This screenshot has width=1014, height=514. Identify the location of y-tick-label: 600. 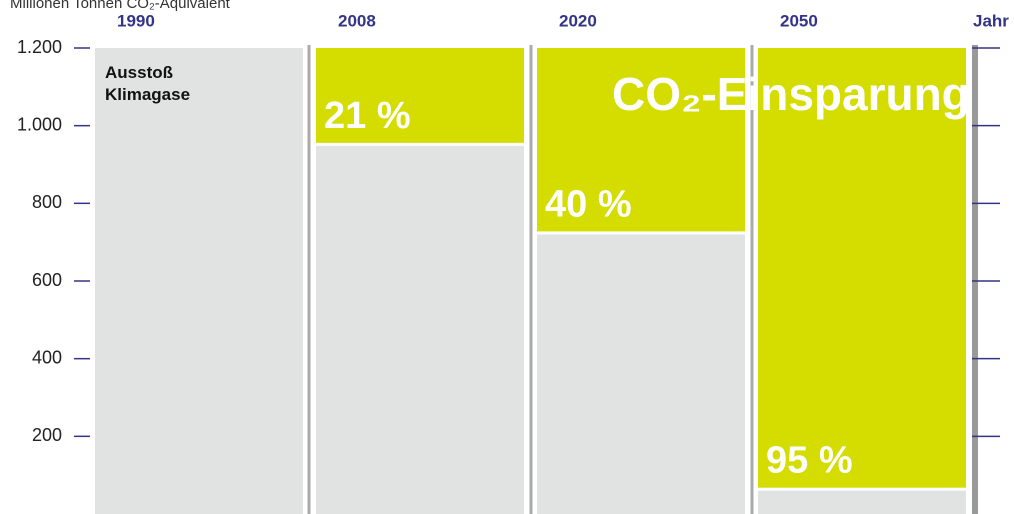
(47, 280).